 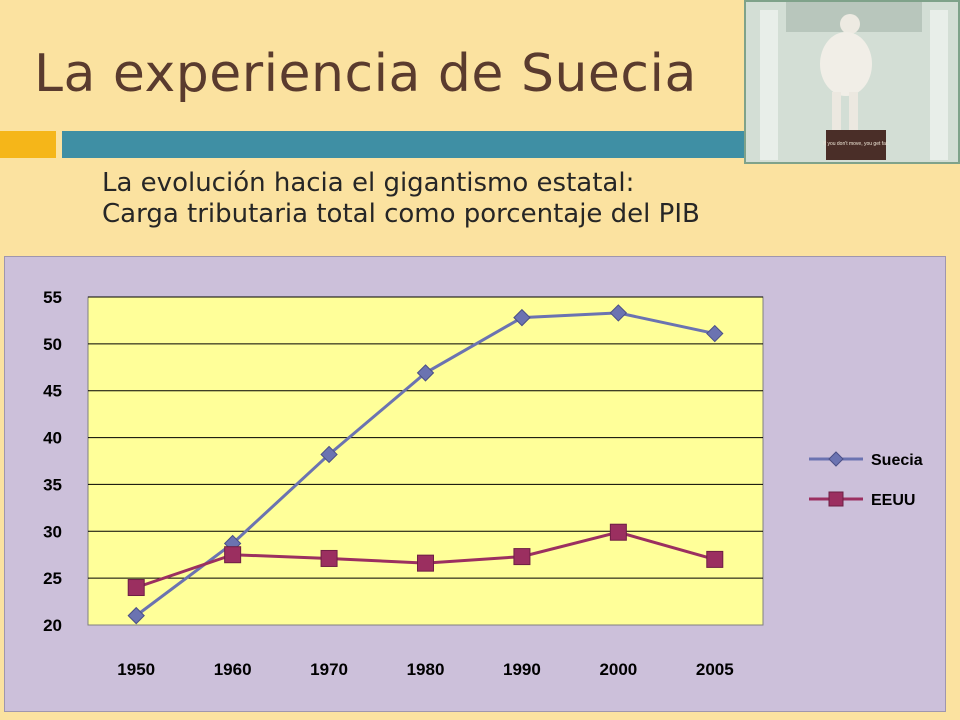 What do you see at coordinates (365, 74) in the screenshot?
I see `slide-title: La experiencia de Suecia` at bounding box center [365, 74].